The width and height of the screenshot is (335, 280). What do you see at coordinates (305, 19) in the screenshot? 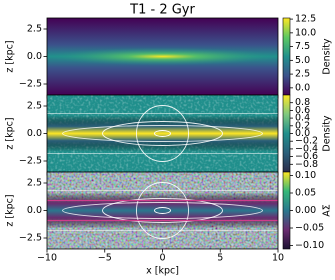
I see `colorbar-tick-label: 12.5` at bounding box center [305, 19].